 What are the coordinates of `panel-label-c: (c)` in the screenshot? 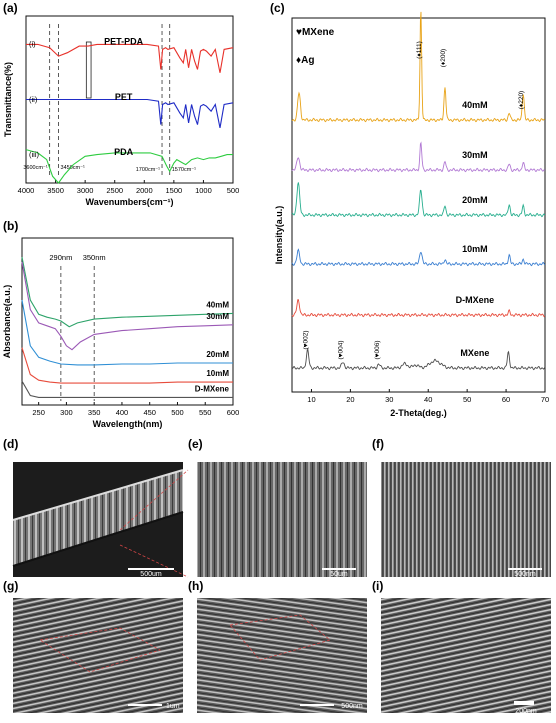 It's located at (277, 8).